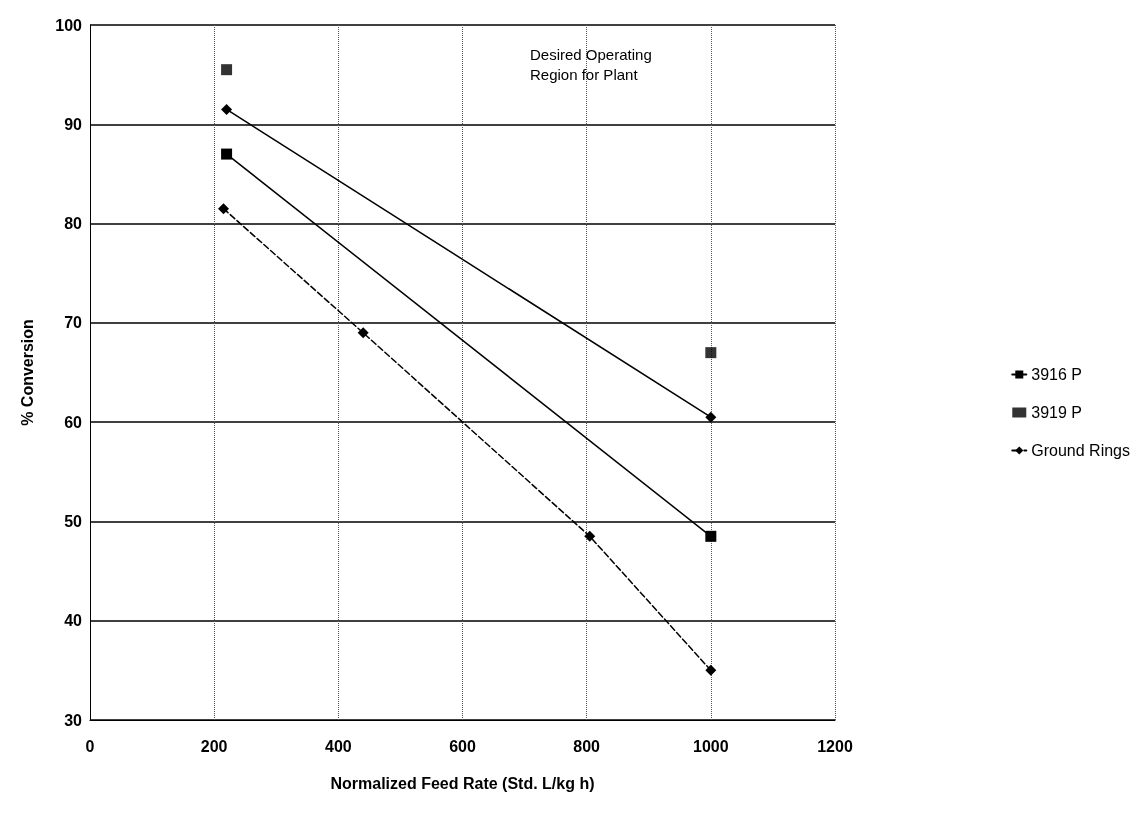  What do you see at coordinates (338, 746) in the screenshot?
I see `x-tick-label: 400` at bounding box center [338, 746].